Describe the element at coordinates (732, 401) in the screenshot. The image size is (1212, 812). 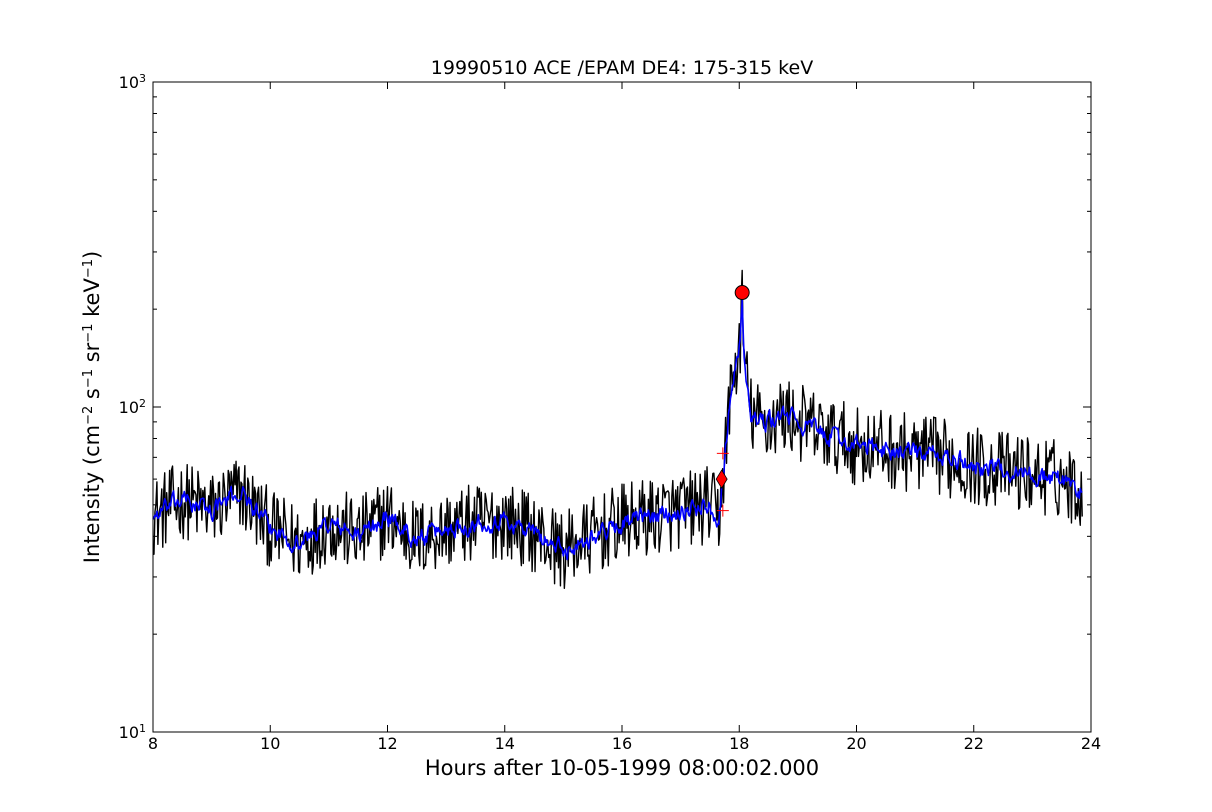
I see `marker-layer` at that location.